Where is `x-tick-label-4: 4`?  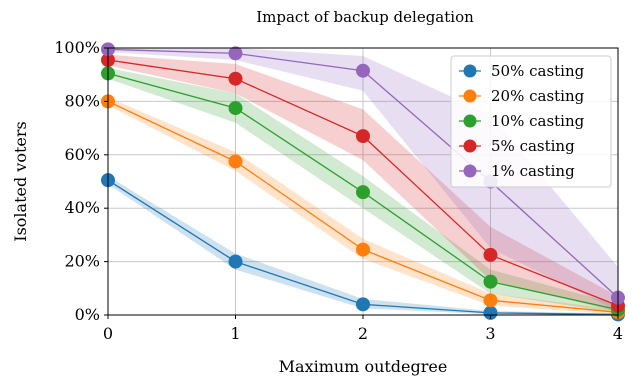 x-tick-label-4: 4 is located at coordinates (618, 333).